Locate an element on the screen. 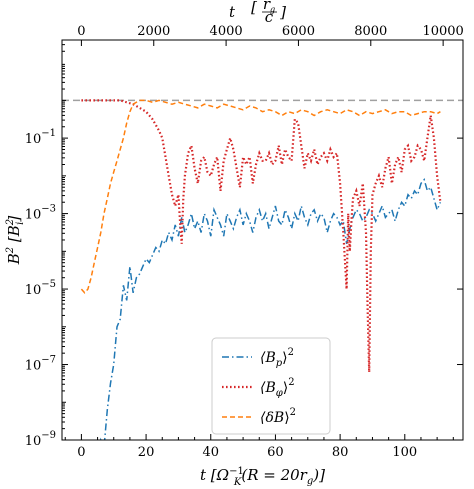 This screenshot has height=489, width=474. y-tick-label: 10⁻⁹ is located at coordinates (40, 439).